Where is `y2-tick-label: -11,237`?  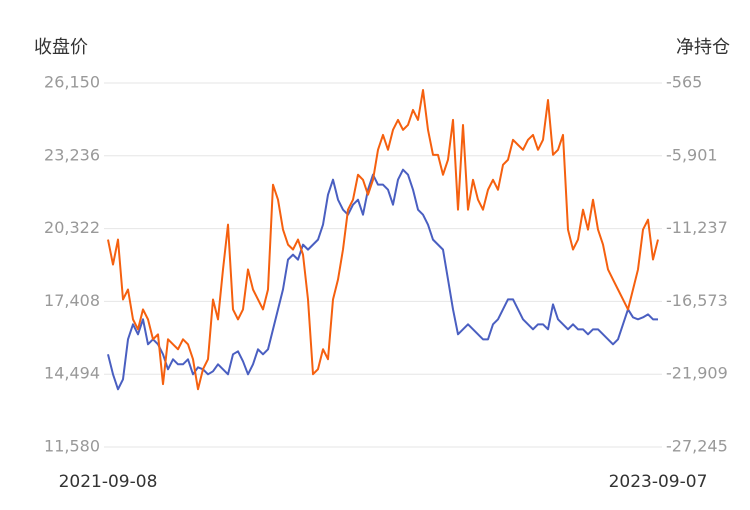
y2-tick-label: -11,237 is located at coordinates (697, 227).